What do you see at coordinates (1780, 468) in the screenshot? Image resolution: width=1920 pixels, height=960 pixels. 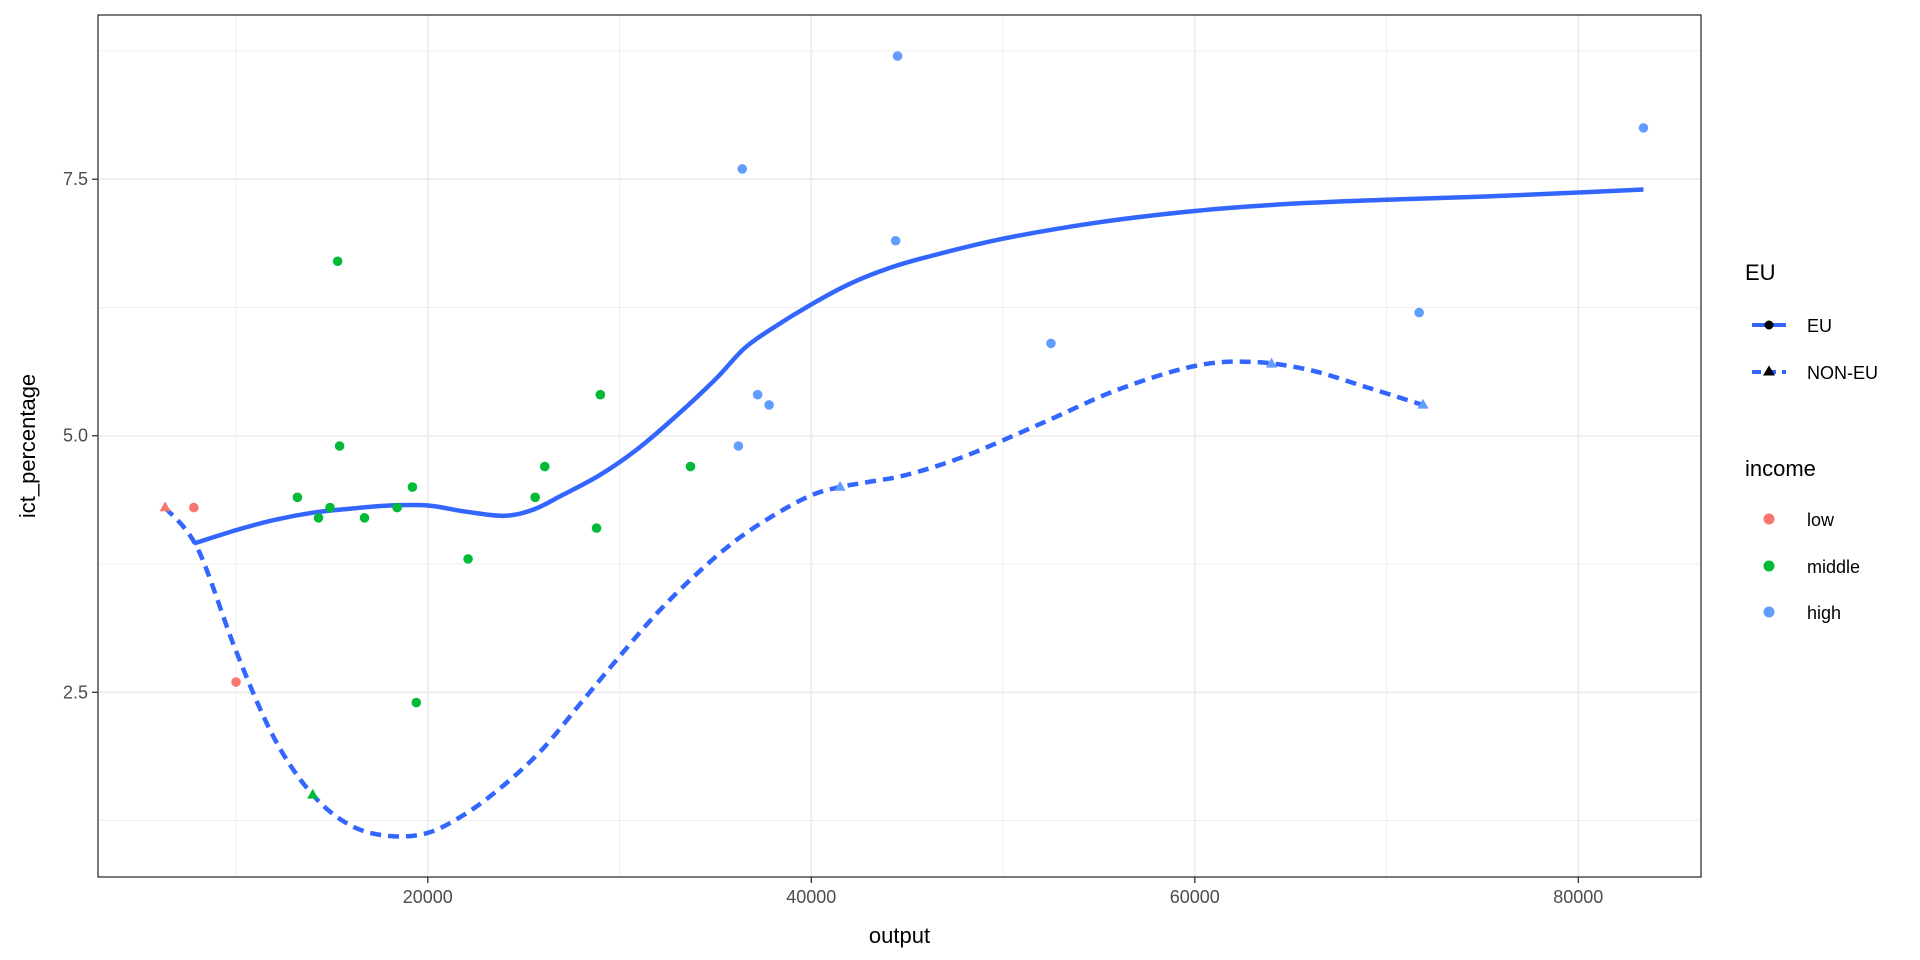 I see `legend-income-title: income` at bounding box center [1780, 468].